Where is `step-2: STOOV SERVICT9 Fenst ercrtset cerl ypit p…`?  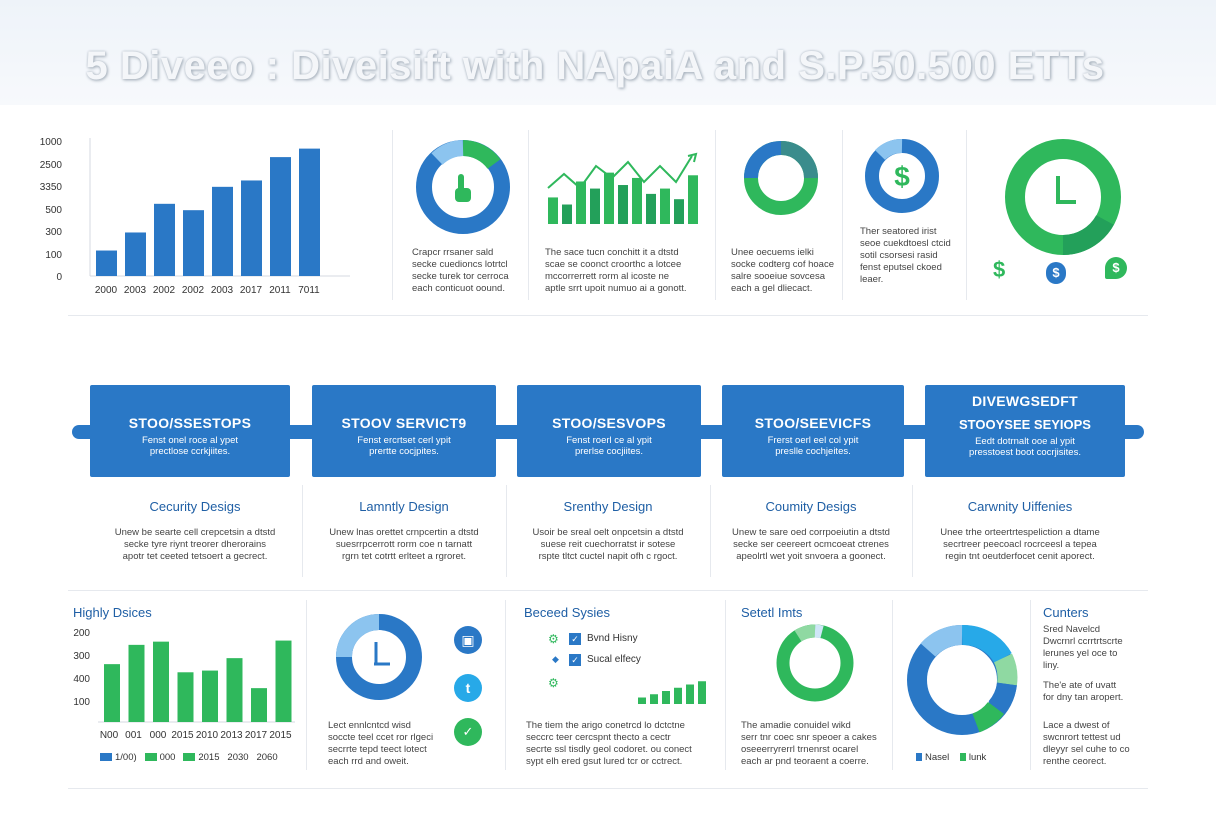
step-2: STOOV SERVICT9 Fenst ercrtset cerl ypit p… is located at coordinates (404, 431).